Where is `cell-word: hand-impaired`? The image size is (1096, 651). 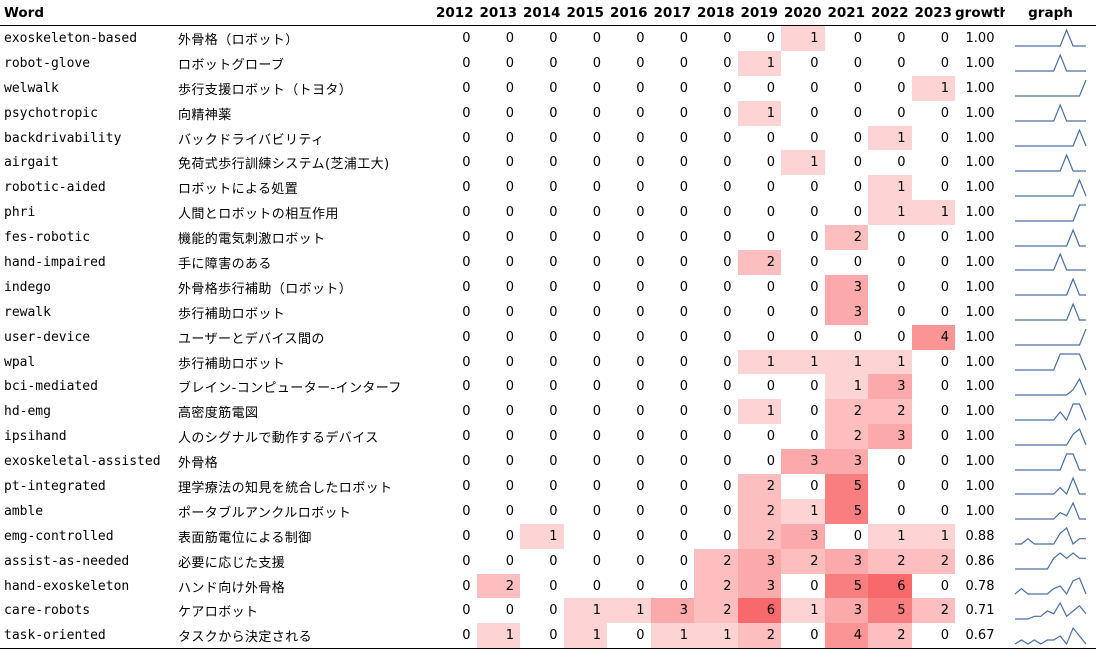
cell-word: hand-impaired is located at coordinates (55, 262).